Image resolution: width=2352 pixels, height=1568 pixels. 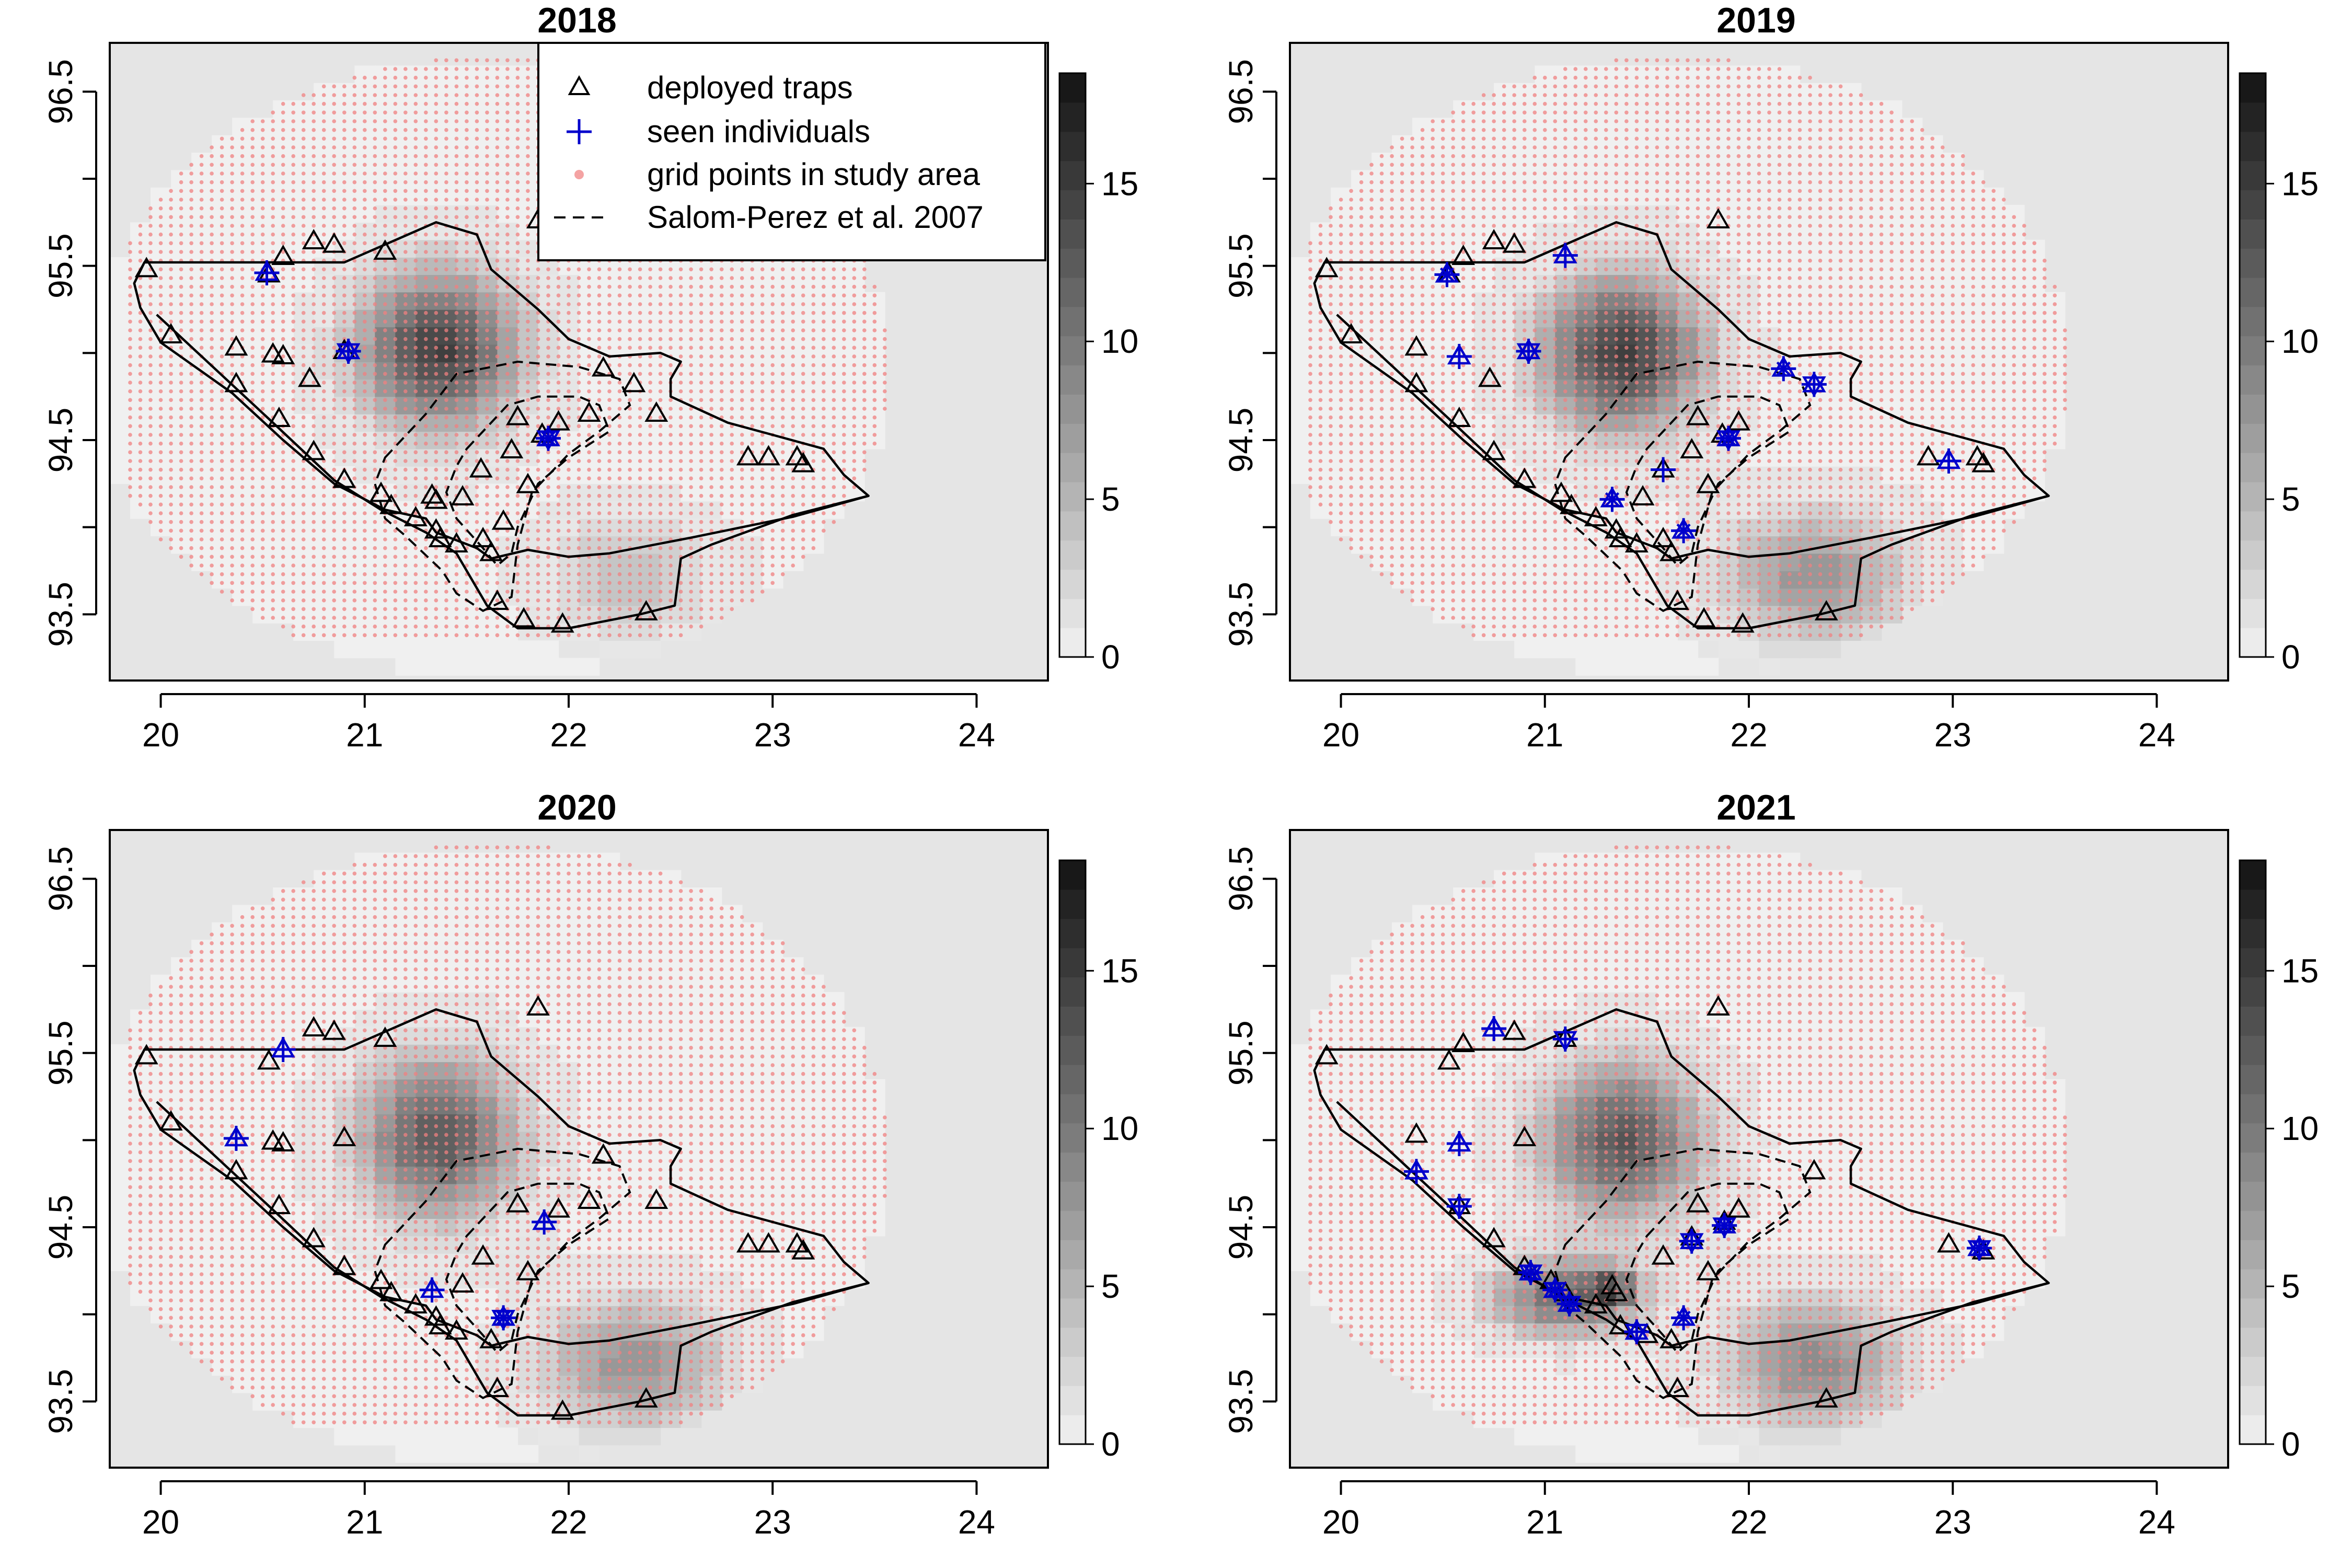 I want to click on density-cell, so click(x=406, y=667).